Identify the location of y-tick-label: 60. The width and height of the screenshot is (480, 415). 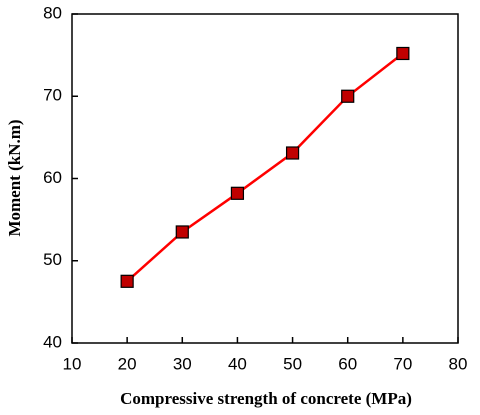
(52, 177).